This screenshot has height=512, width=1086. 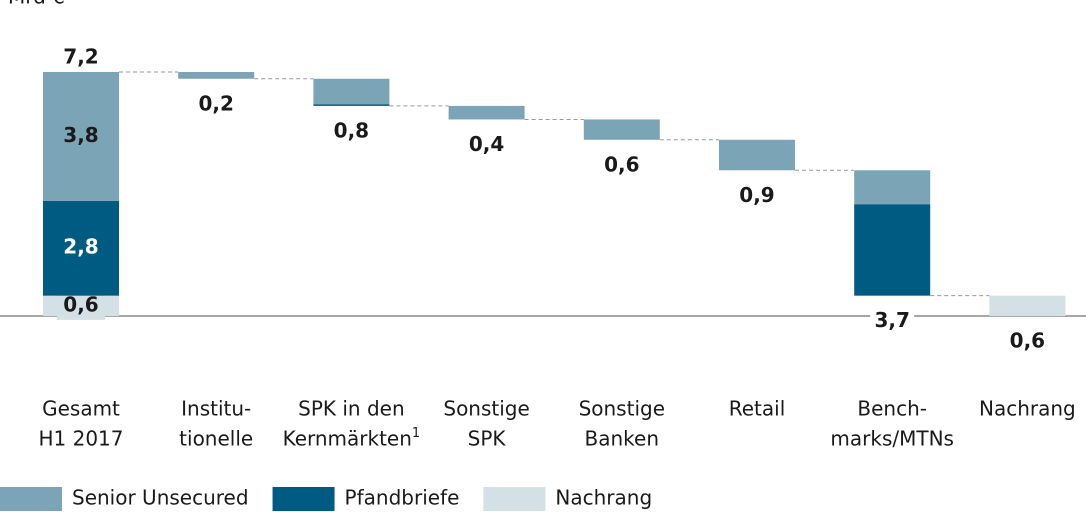 What do you see at coordinates (216, 439) in the screenshot?
I see `x-tick-label: tionelle` at bounding box center [216, 439].